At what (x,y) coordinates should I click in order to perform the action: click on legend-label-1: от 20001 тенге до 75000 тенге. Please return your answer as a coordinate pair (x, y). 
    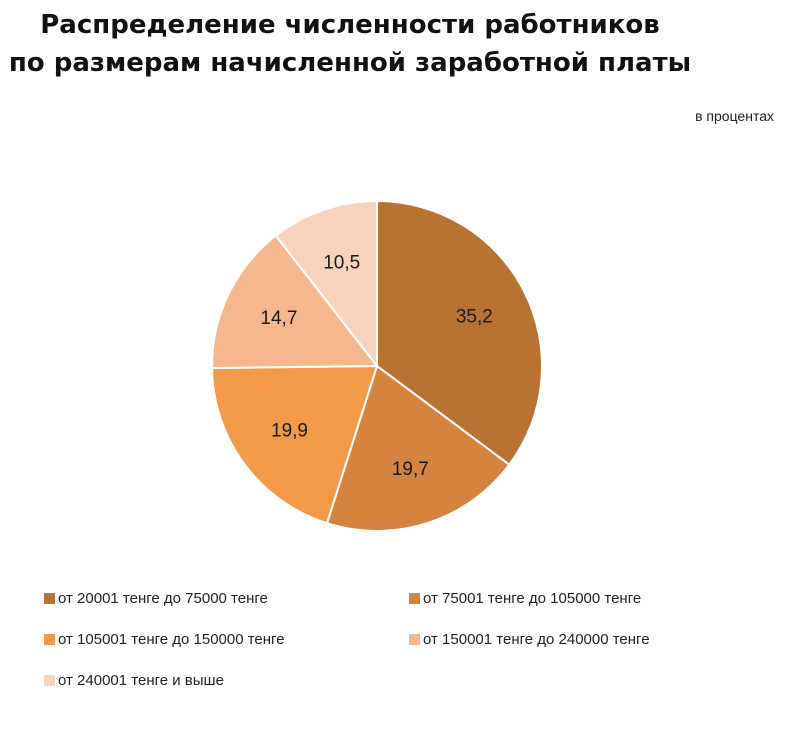
    Looking at the image, I should click on (163, 598).